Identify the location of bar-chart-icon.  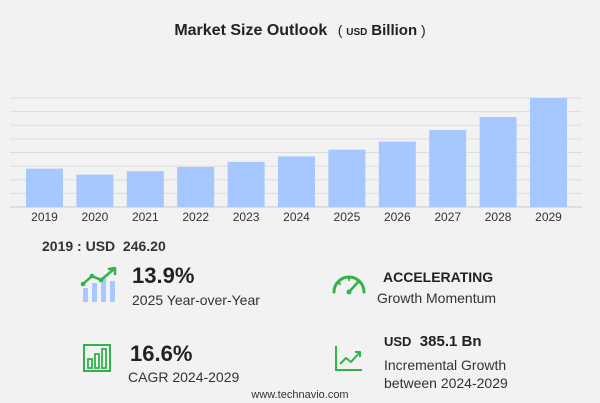
(97, 358).